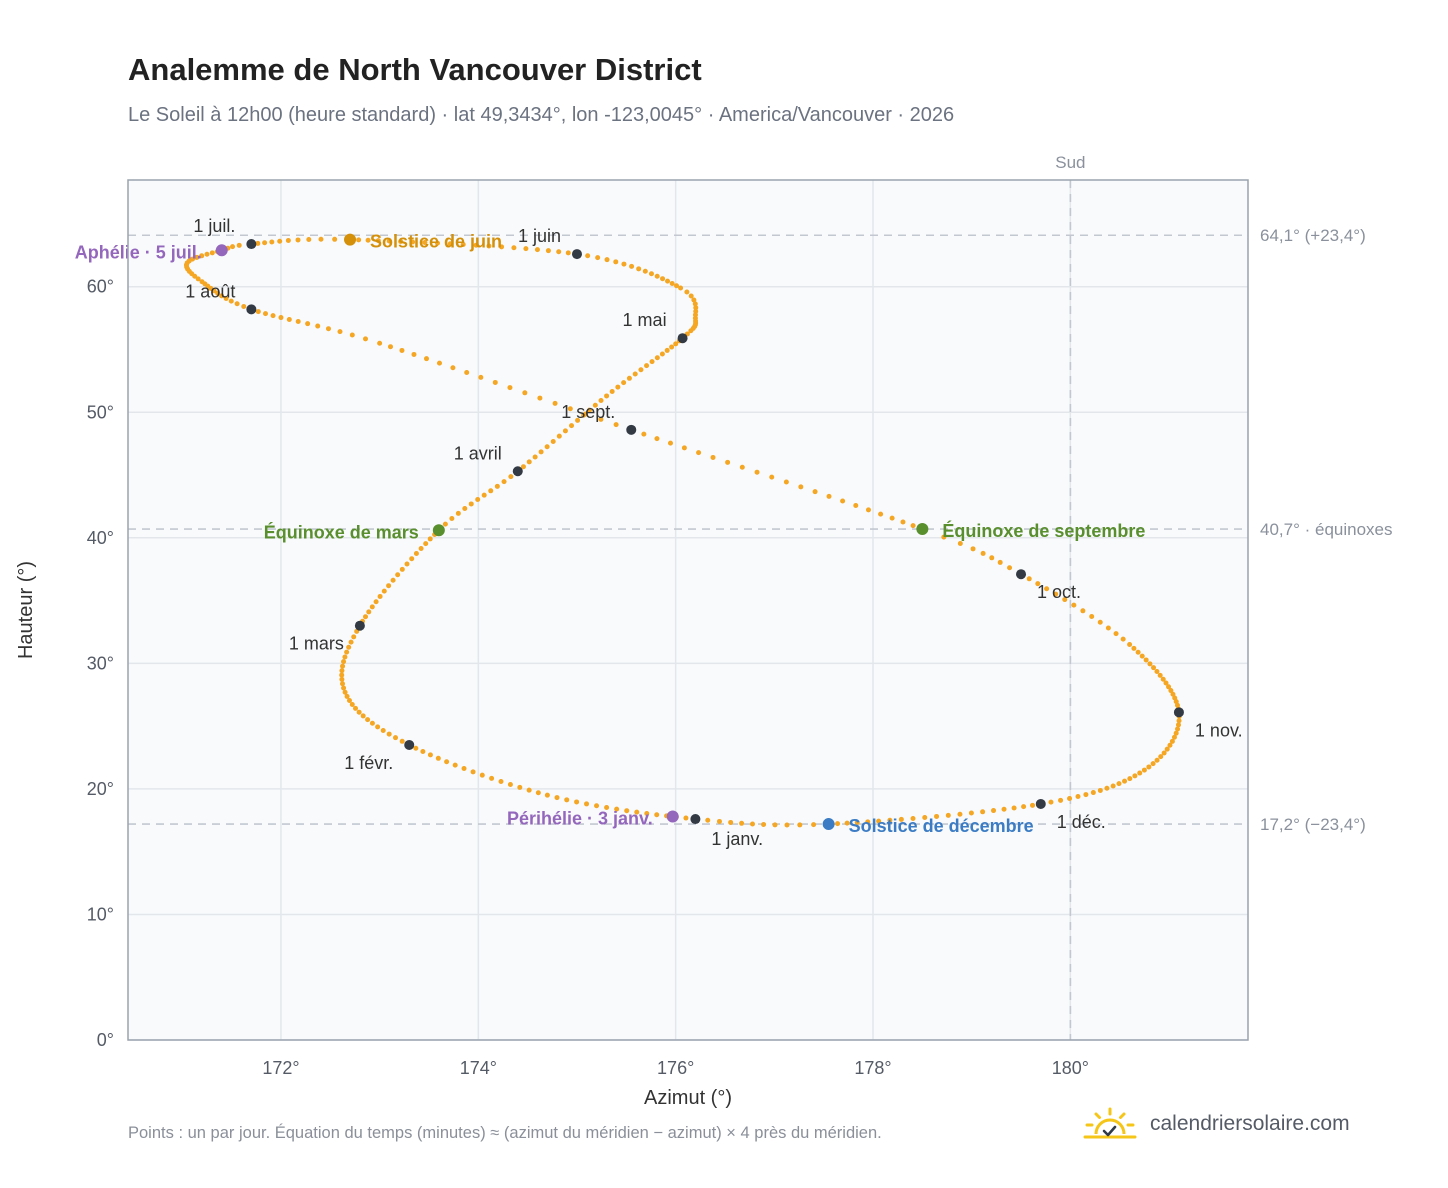  What do you see at coordinates (941, 826) in the screenshot?
I see `special-point-label: Solstice de décembre` at bounding box center [941, 826].